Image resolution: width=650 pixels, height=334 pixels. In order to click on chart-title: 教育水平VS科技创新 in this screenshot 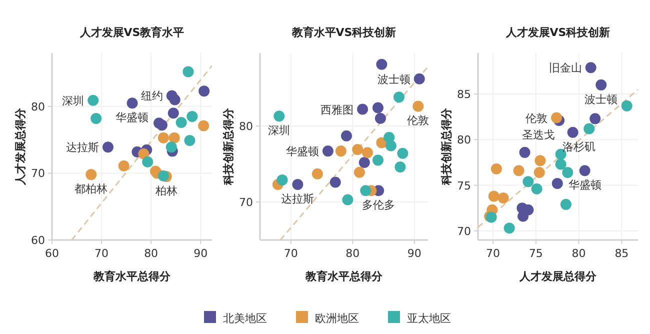, I will do `click(343, 32)`.